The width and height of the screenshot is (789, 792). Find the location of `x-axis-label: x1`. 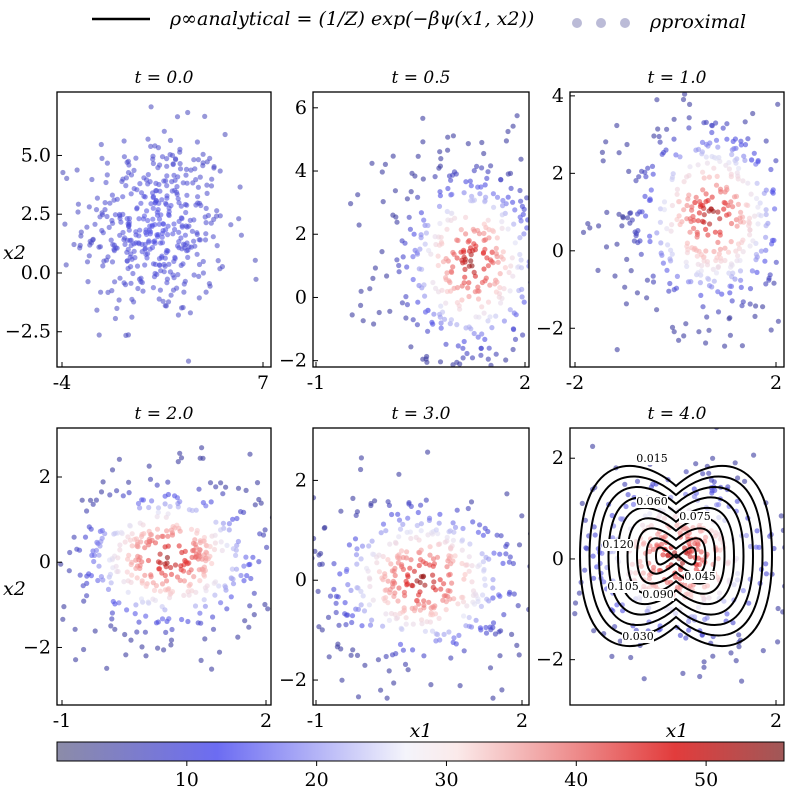

x-axis-label: x1 is located at coordinates (421, 731).